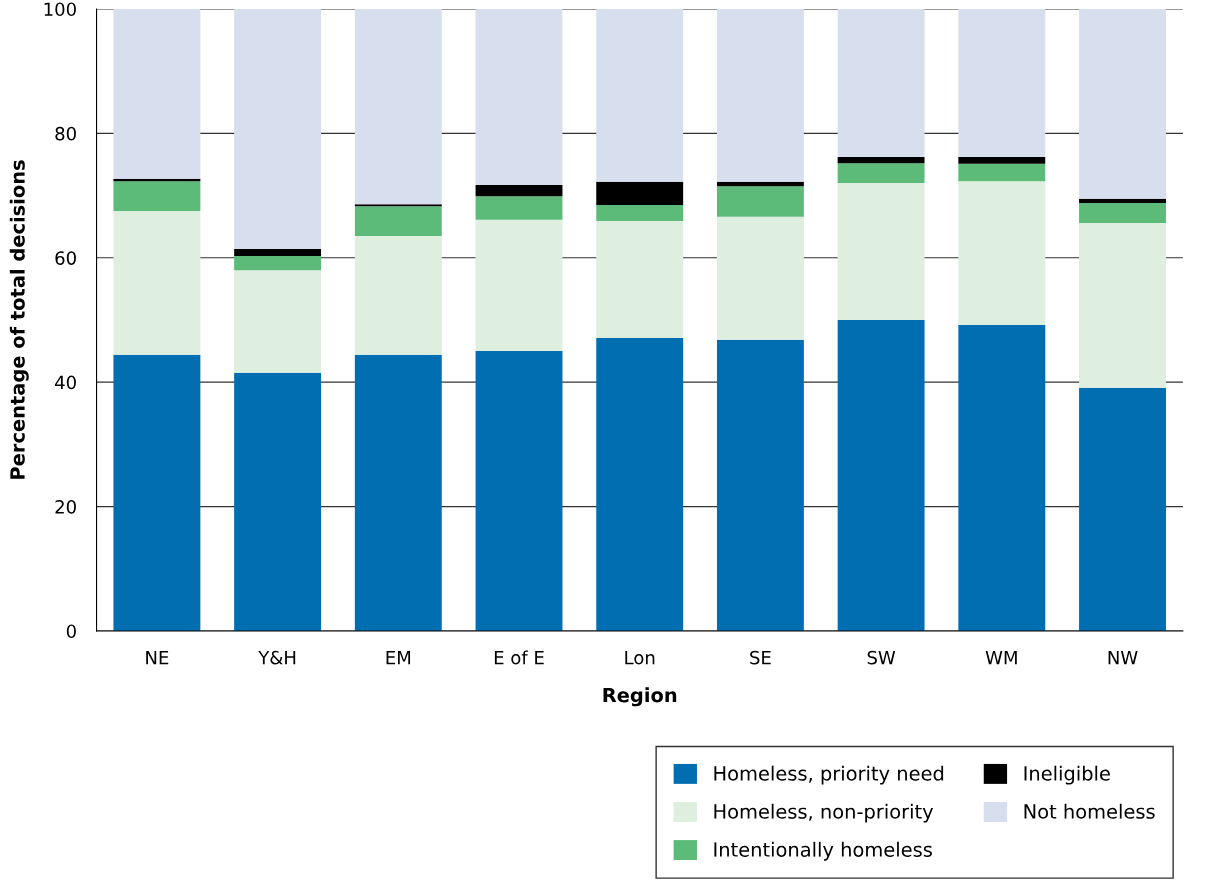 The width and height of the screenshot is (1207, 895). I want to click on x-tick-label: Y&H, so click(277, 657).